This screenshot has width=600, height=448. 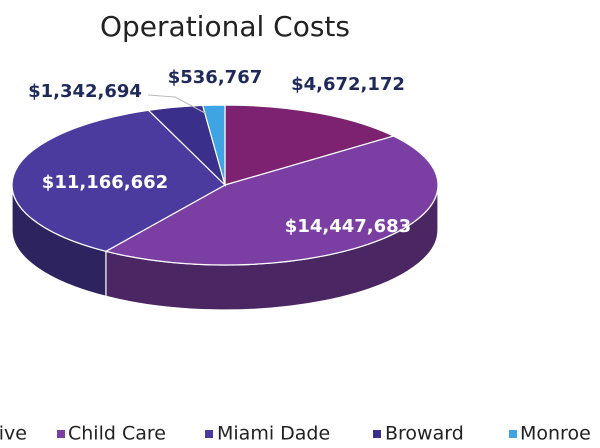 I want to click on legend-label: Broward, so click(x=424, y=434).